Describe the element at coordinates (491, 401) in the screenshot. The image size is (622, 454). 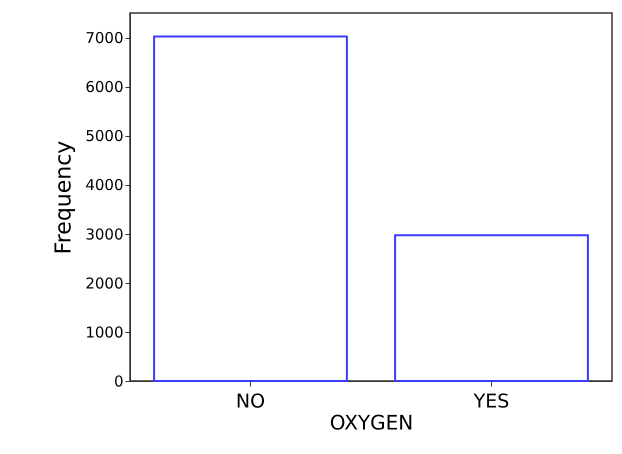
I see `x-tick-label: YES` at that location.